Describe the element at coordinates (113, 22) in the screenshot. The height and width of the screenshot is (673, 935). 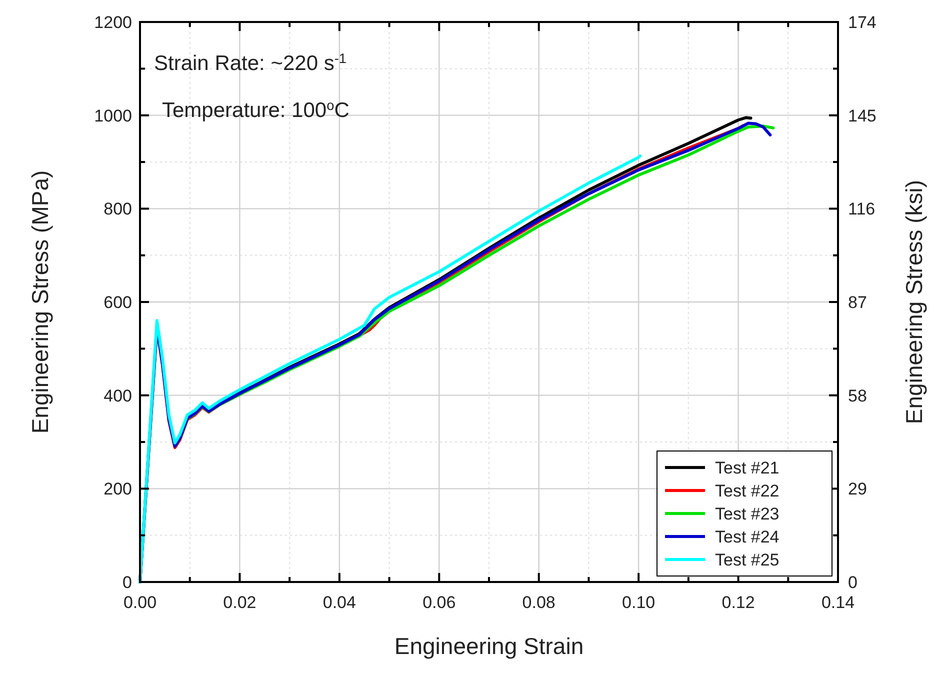
I see `y-tick-label: 1200` at that location.